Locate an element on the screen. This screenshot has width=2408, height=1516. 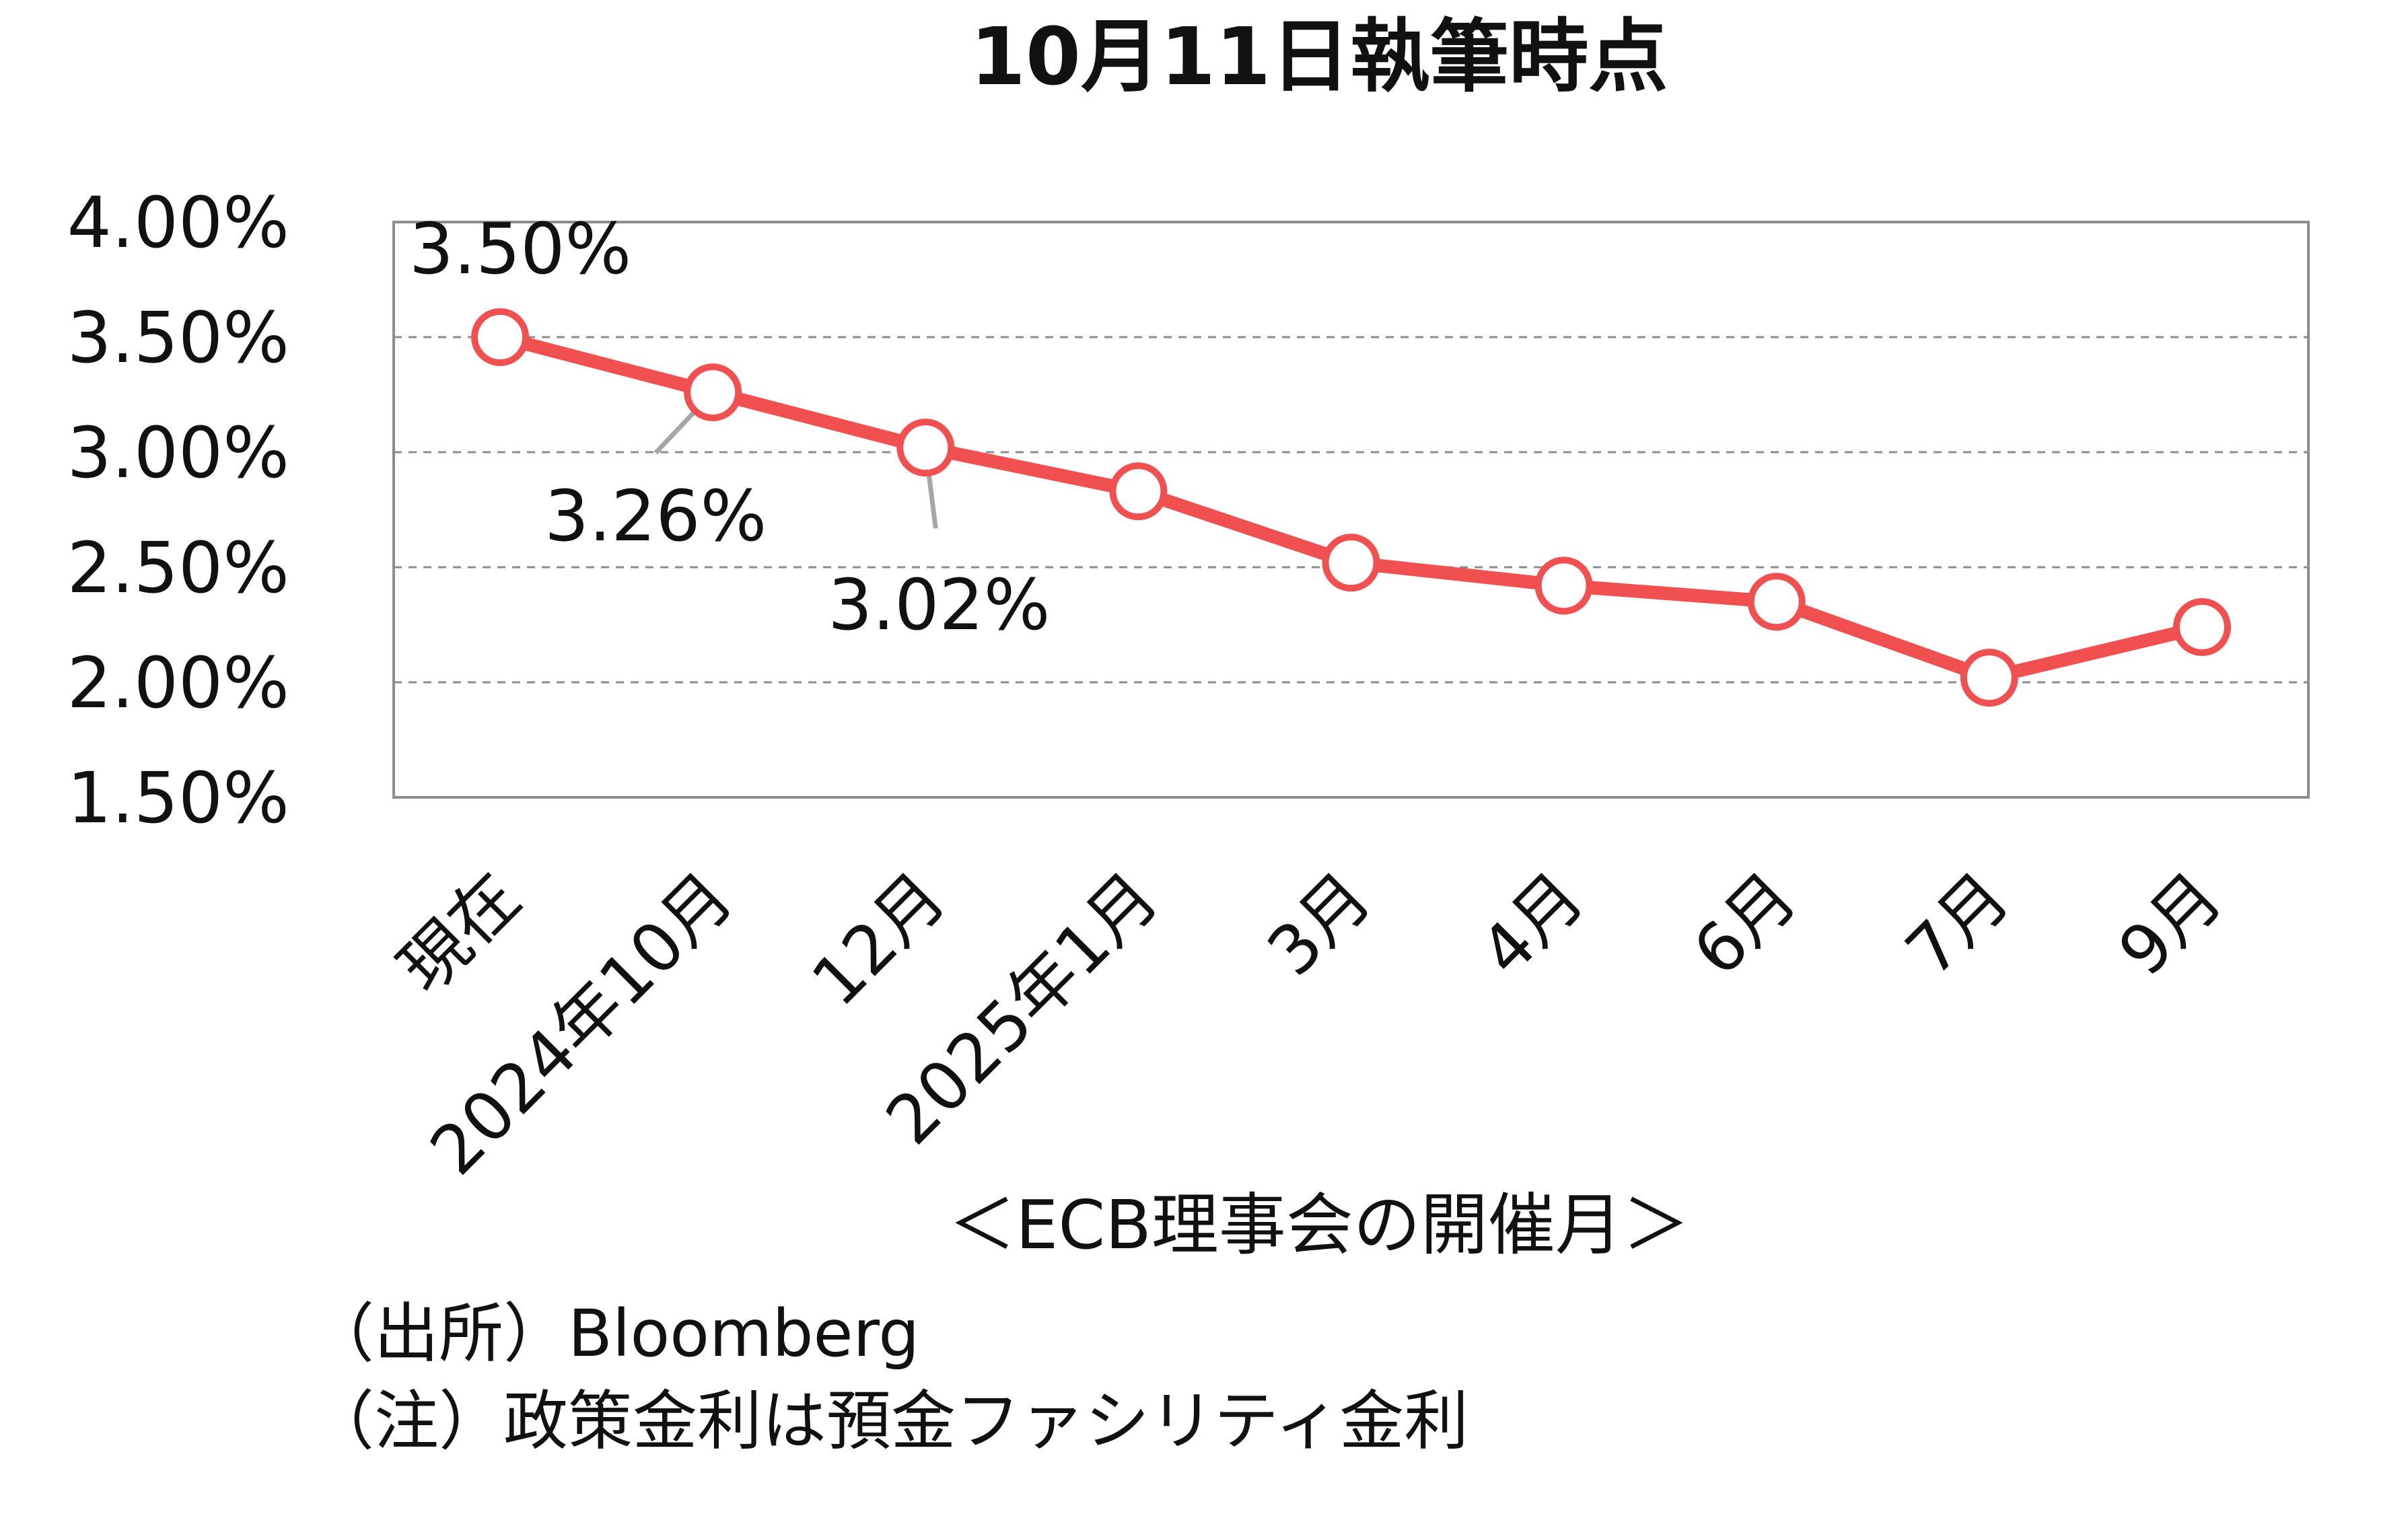
data-labels: 3.50% 3.26% 3.02% is located at coordinates (730, 427).